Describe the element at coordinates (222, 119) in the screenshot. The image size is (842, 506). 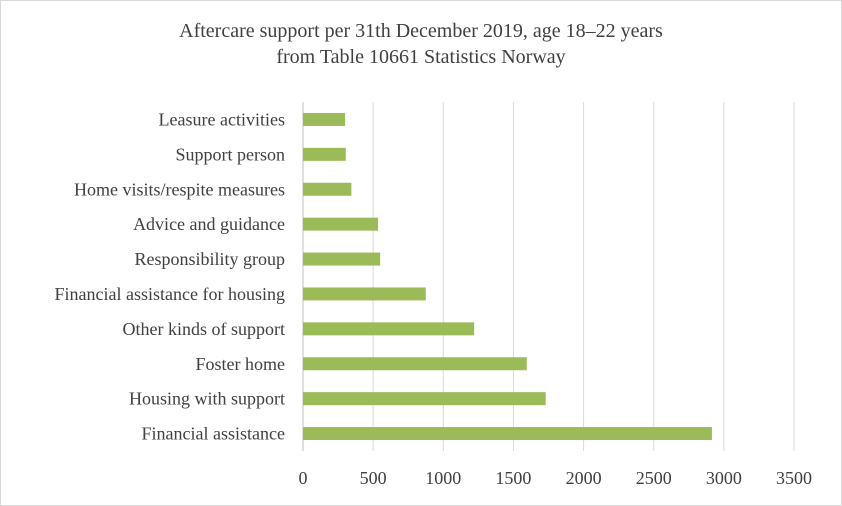
I see `category-label: Leasure activities` at that location.